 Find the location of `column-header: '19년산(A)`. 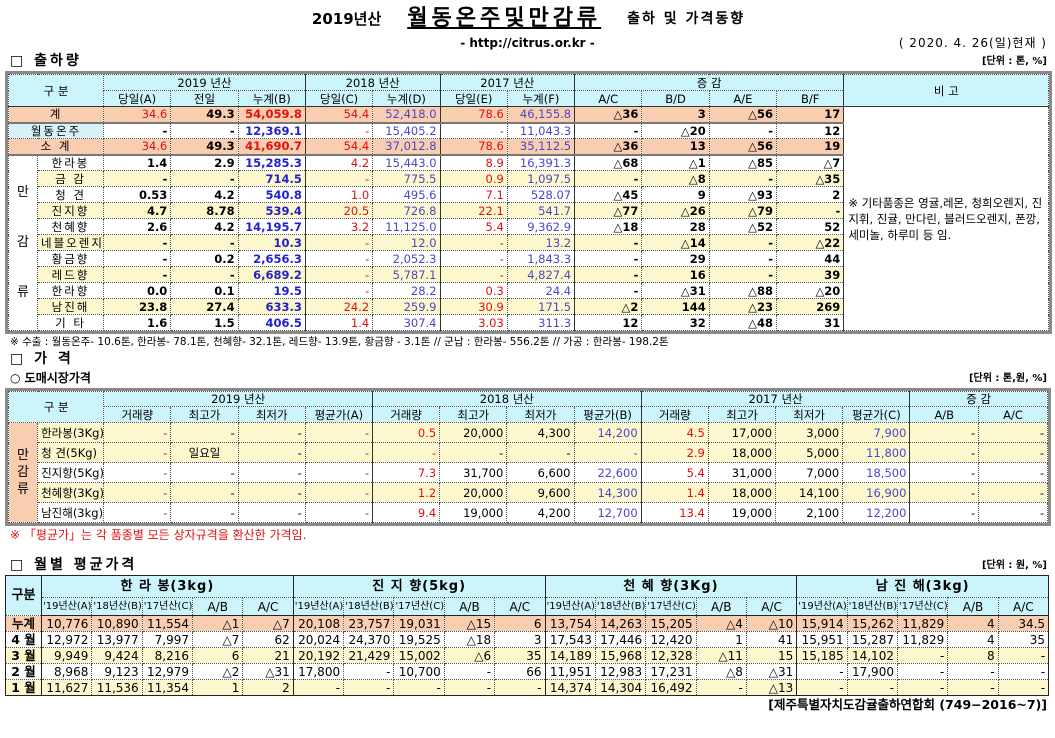

column-header: '19년산(A) is located at coordinates (66, 606).